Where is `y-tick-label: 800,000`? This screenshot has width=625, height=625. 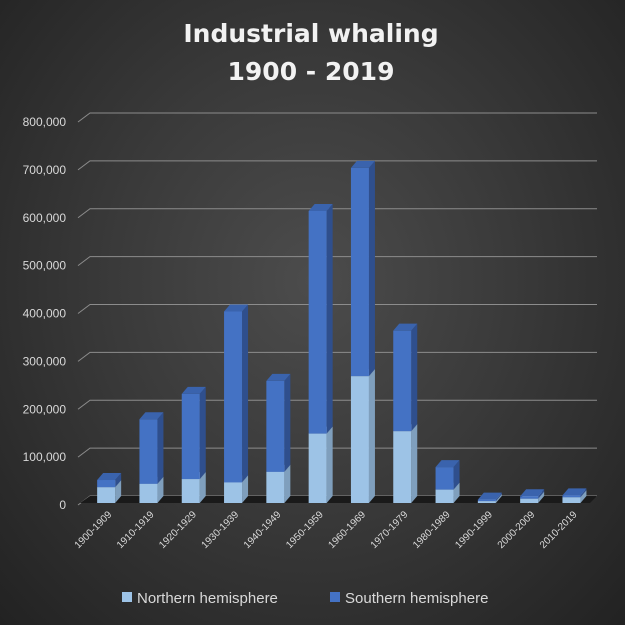 y-tick-label: 800,000 is located at coordinates (45, 122).